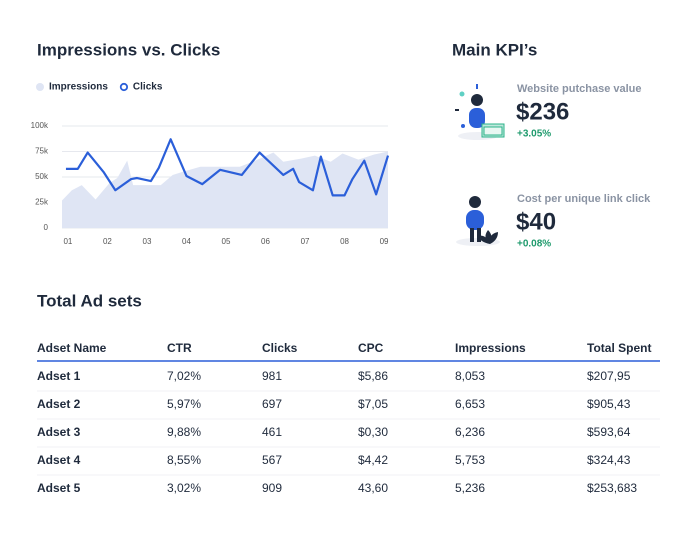  I want to click on row-name: Adset 3, so click(59, 432).